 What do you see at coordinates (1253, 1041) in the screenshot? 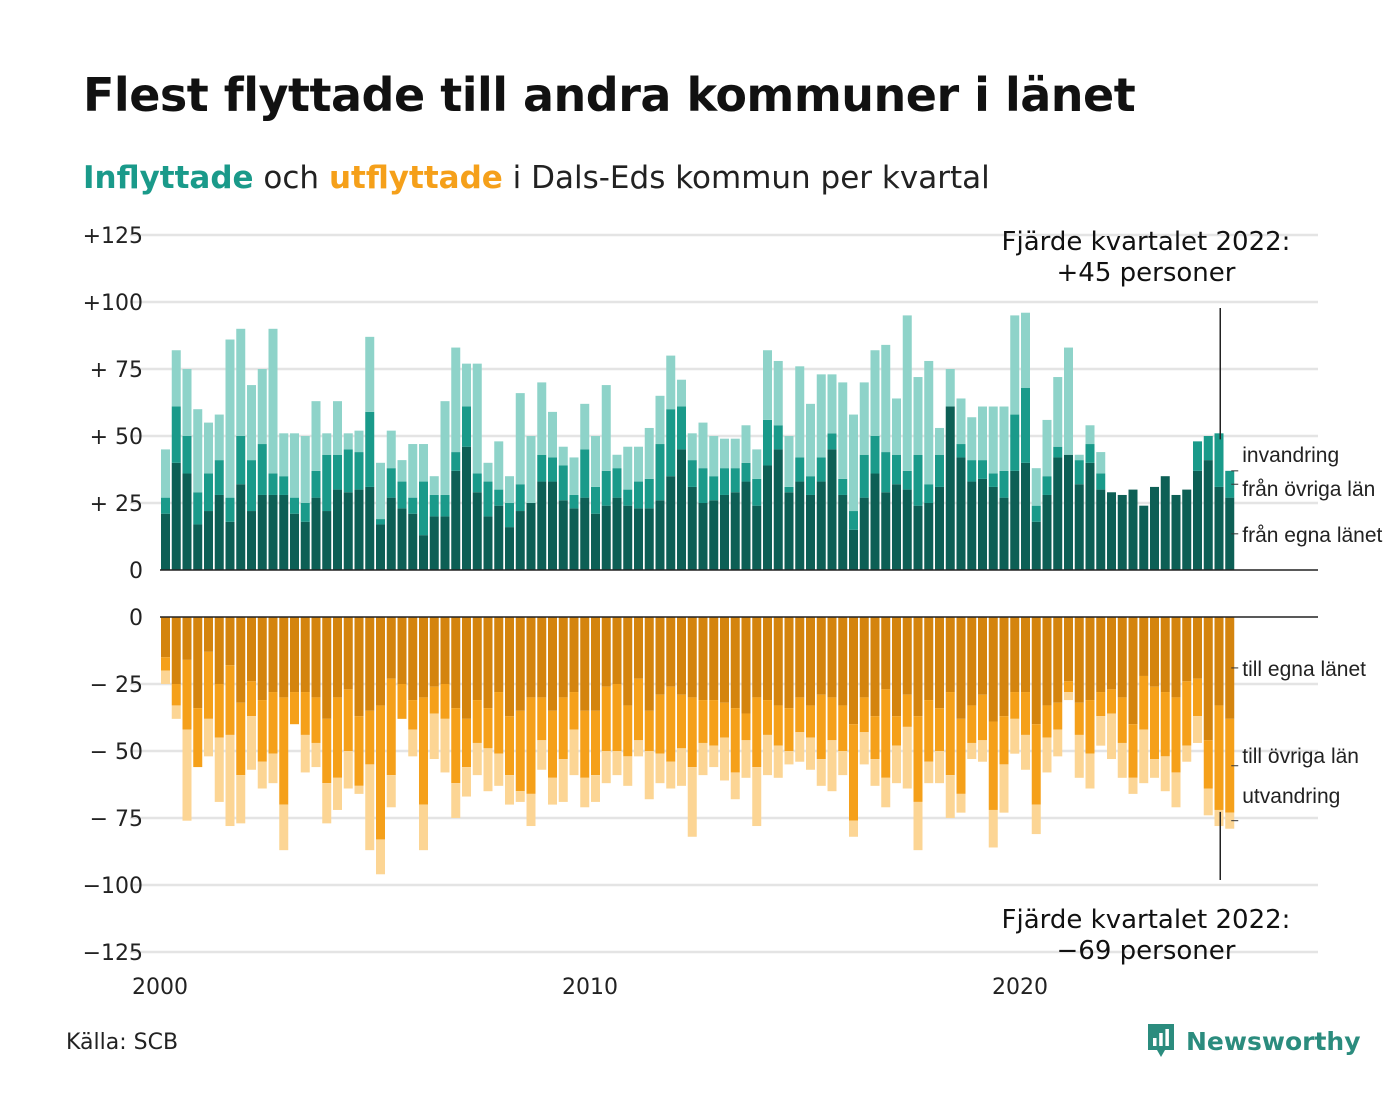
I see `brand-logo: Newsworthy` at bounding box center [1253, 1041].